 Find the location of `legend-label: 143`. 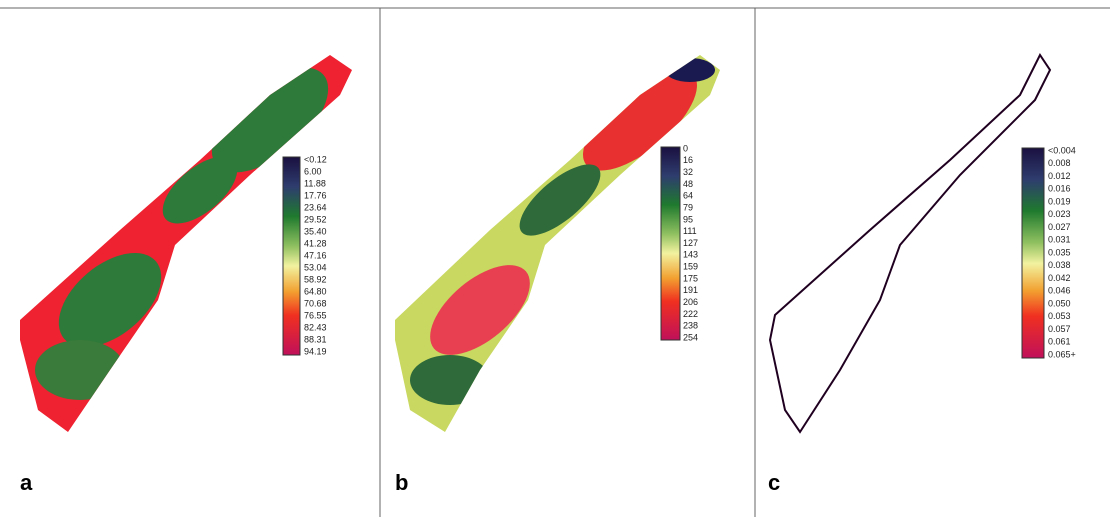

legend-label: 143 is located at coordinates (690, 255).